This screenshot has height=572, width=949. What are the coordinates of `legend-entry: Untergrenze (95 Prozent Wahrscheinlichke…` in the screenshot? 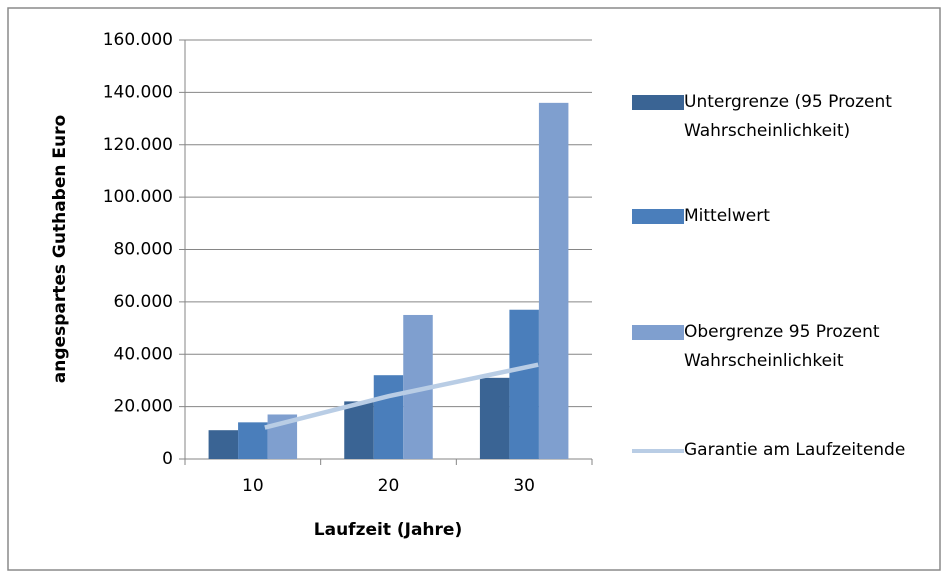 It's located at (773, 117).